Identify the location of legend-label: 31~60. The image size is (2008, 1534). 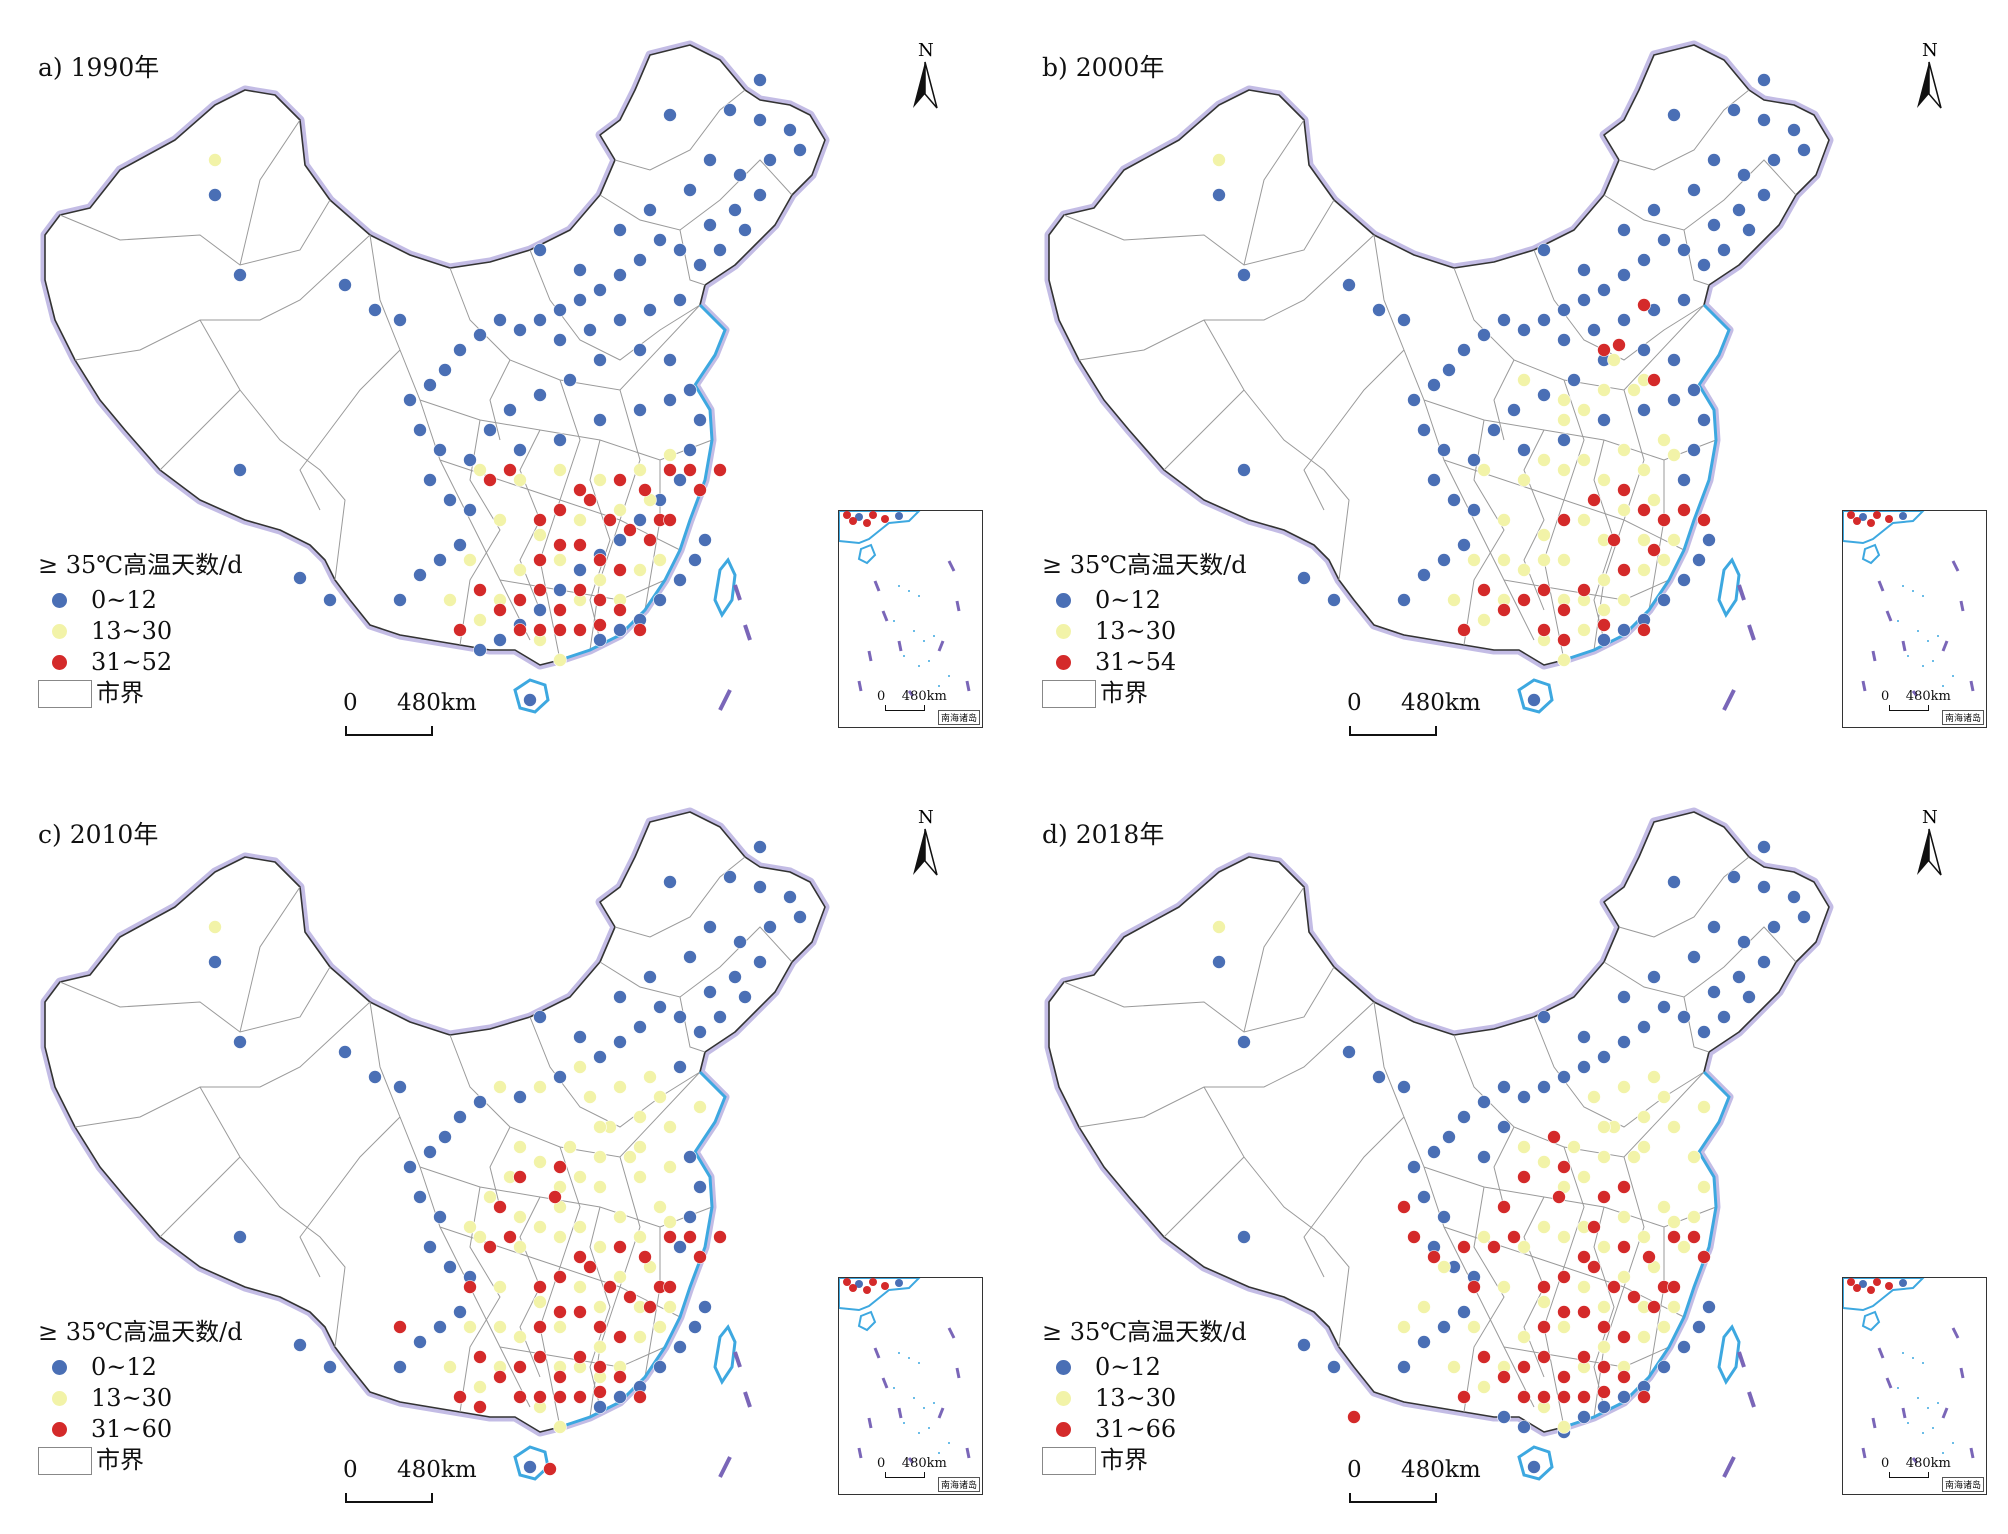
(132, 1429).